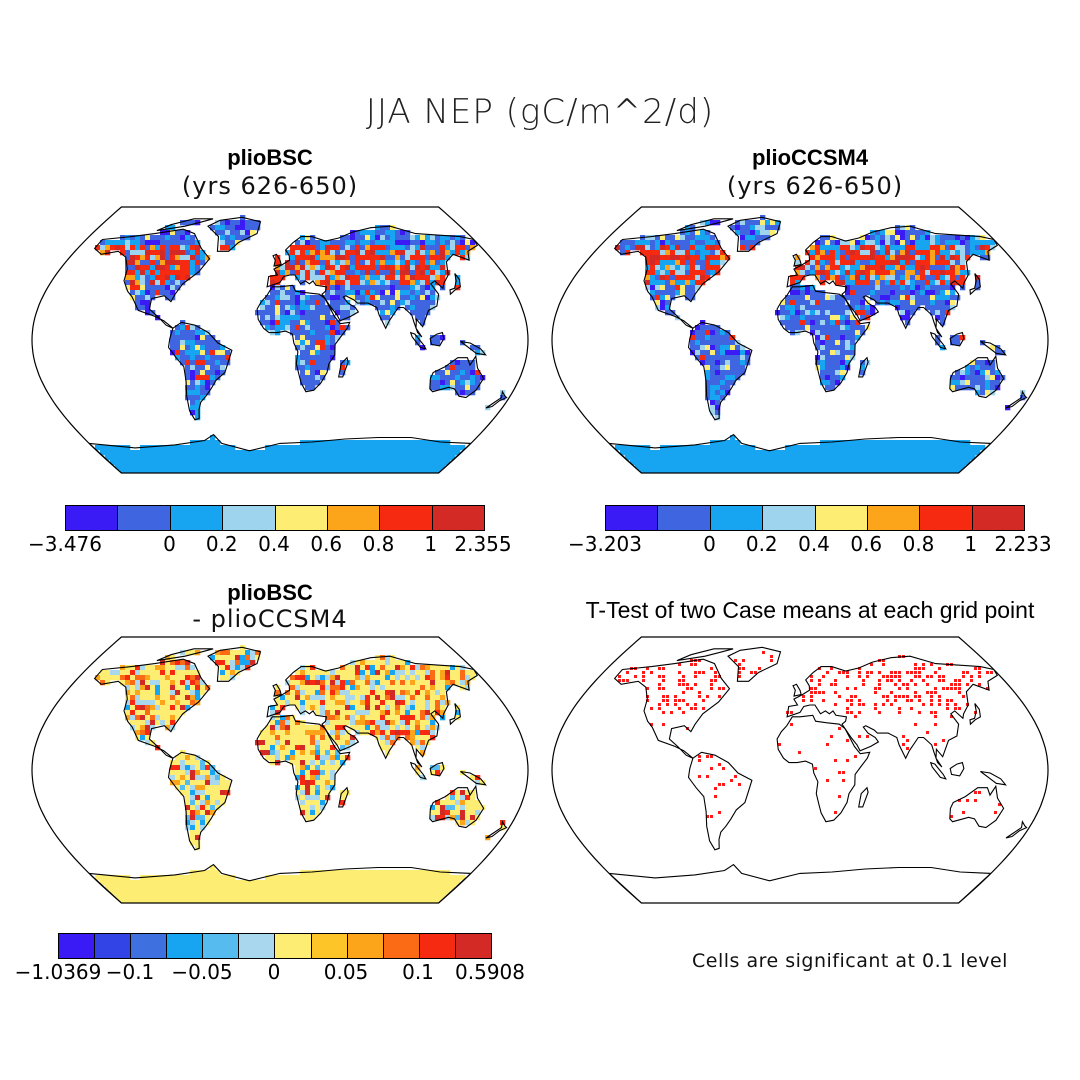  What do you see at coordinates (683, 684) in the screenshot?
I see `panel4-map-signif-cell` at bounding box center [683, 684].